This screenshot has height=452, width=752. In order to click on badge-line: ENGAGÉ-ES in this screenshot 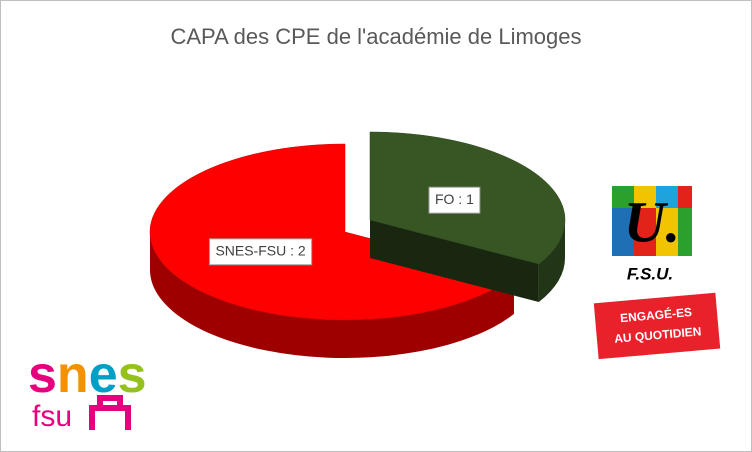, I will do `click(655, 314)`.